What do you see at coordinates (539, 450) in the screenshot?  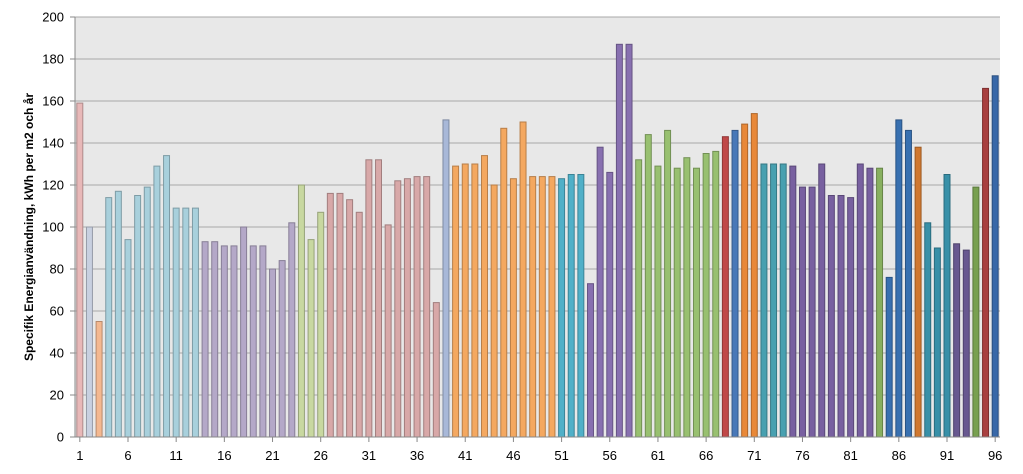 I see `x-axis-ticks: 1 6 11 16 21 26 31 36 41 46 51 56 61 66 71 76 81 86 91 96` at bounding box center [539, 450].